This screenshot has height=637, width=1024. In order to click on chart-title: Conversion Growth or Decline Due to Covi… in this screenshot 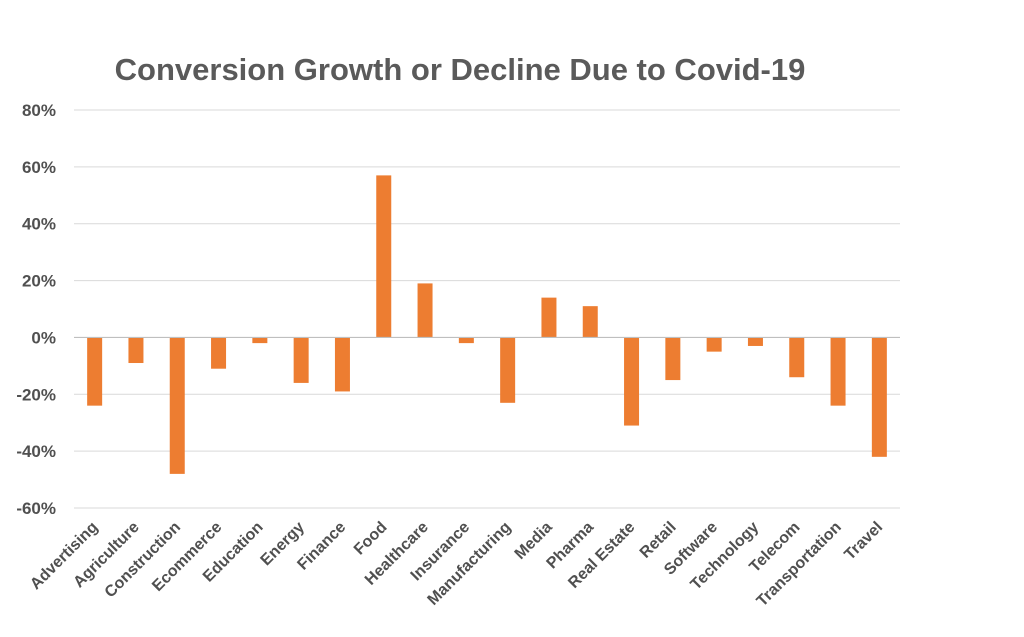, I will do `click(460, 69)`.